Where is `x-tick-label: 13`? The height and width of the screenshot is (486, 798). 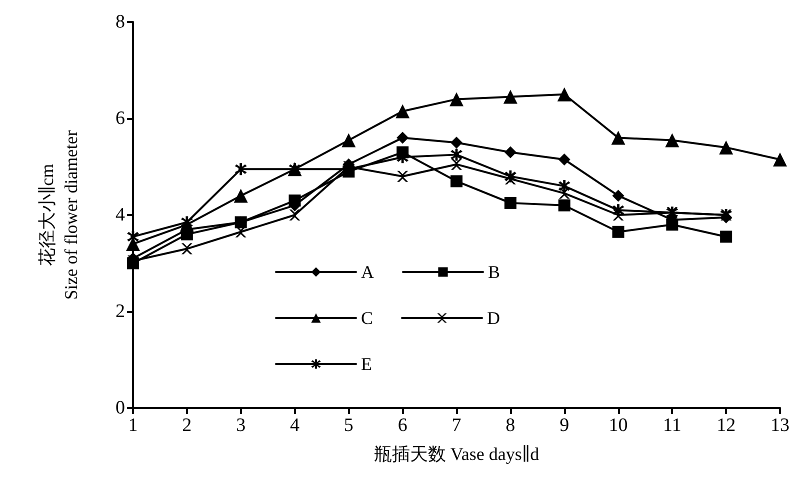
x-tick-label: 13 is located at coordinates (780, 425).